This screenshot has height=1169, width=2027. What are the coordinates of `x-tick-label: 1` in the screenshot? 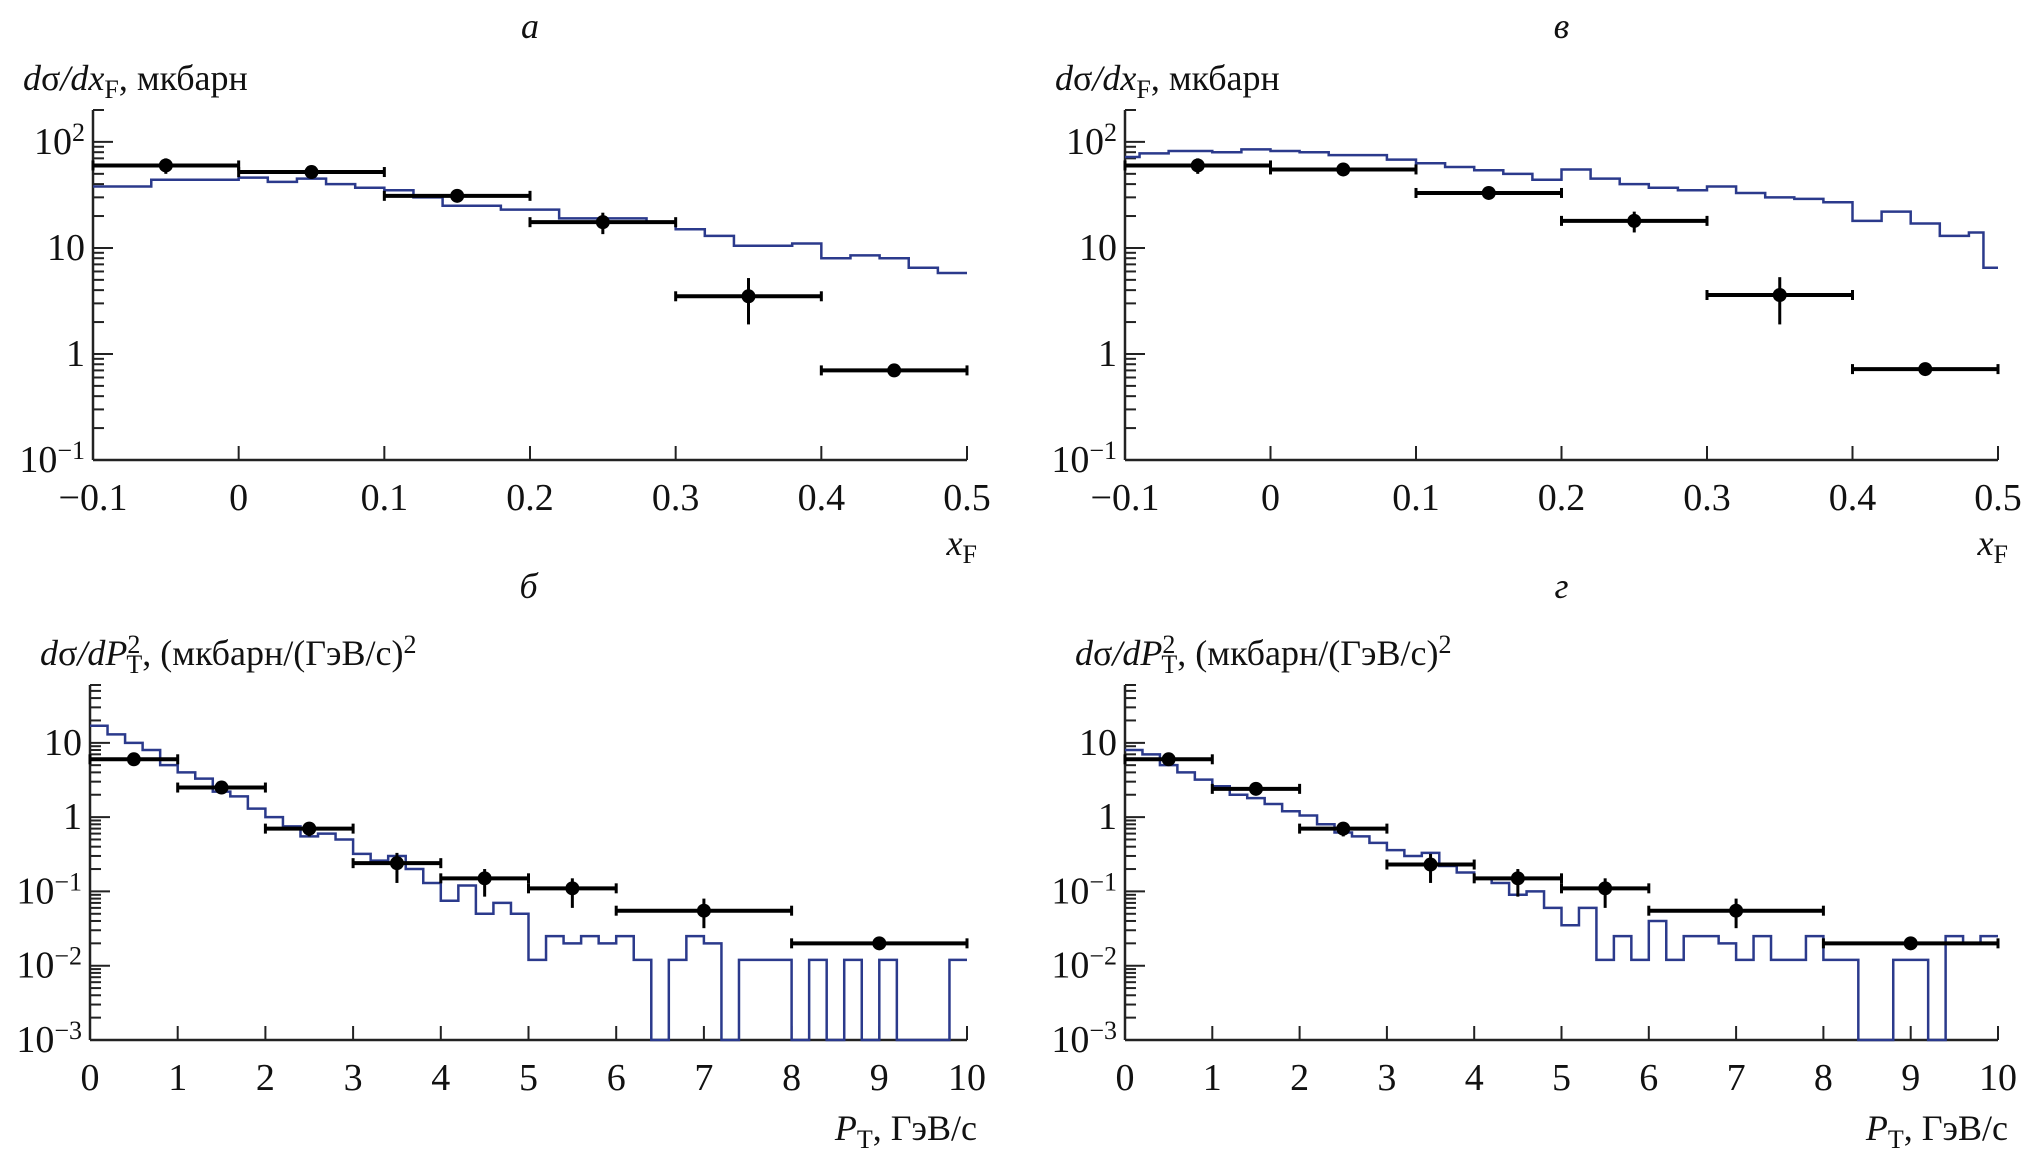 It's located at (177, 1078).